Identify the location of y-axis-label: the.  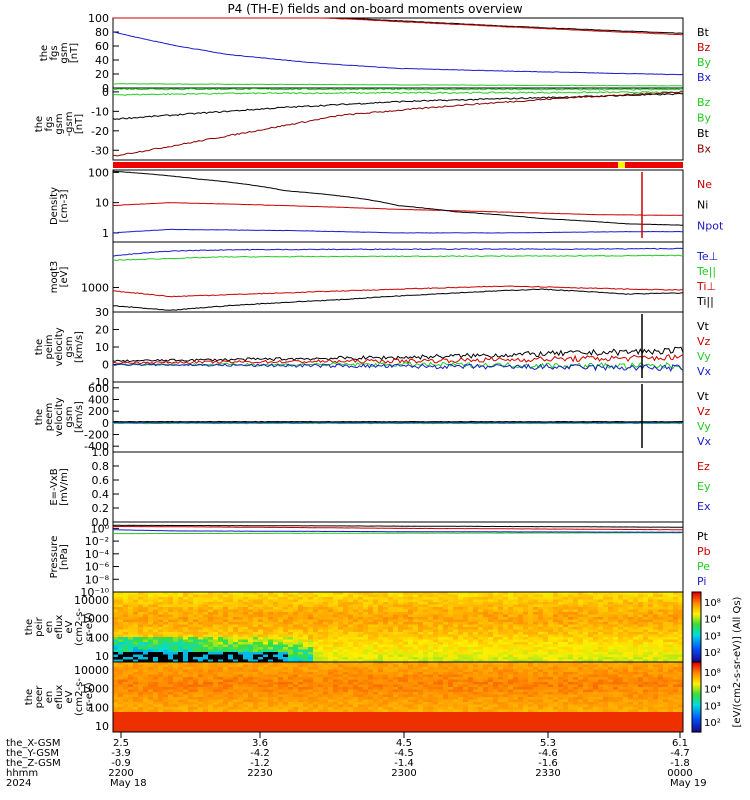
(39, 347).